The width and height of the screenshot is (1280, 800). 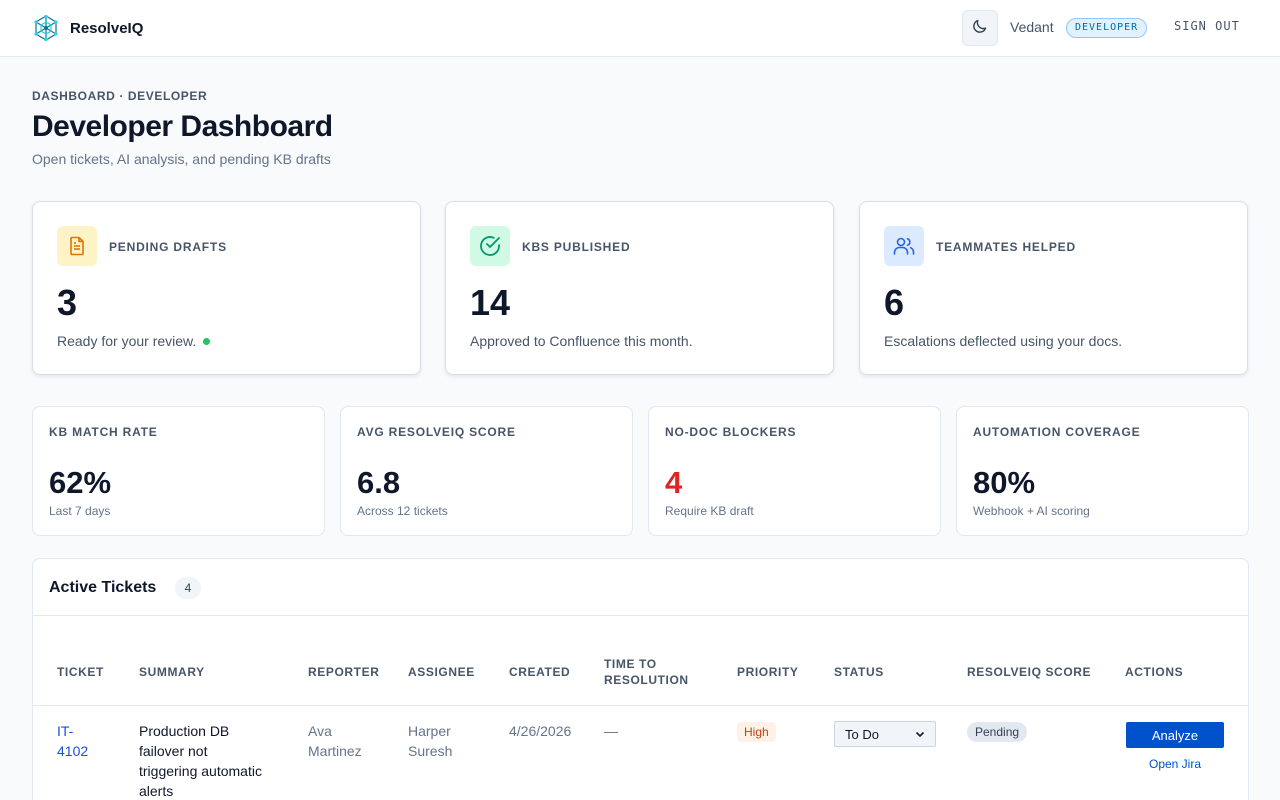 I want to click on column-header-status: STATUS, so click(x=859, y=672).